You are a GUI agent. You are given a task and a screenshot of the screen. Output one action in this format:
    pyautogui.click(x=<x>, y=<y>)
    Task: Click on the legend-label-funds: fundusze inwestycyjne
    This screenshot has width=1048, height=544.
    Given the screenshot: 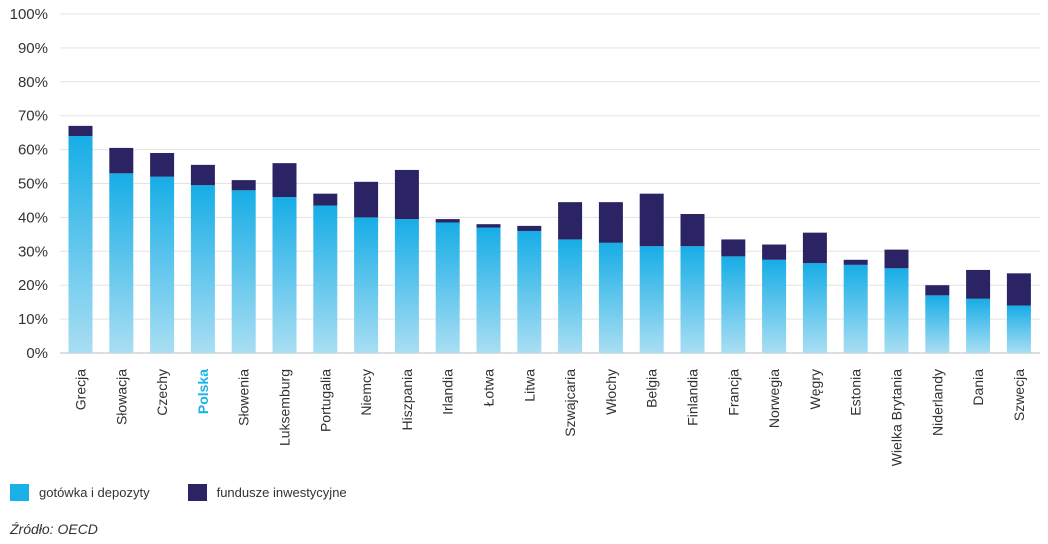 What is the action you would take?
    pyautogui.click(x=281, y=492)
    